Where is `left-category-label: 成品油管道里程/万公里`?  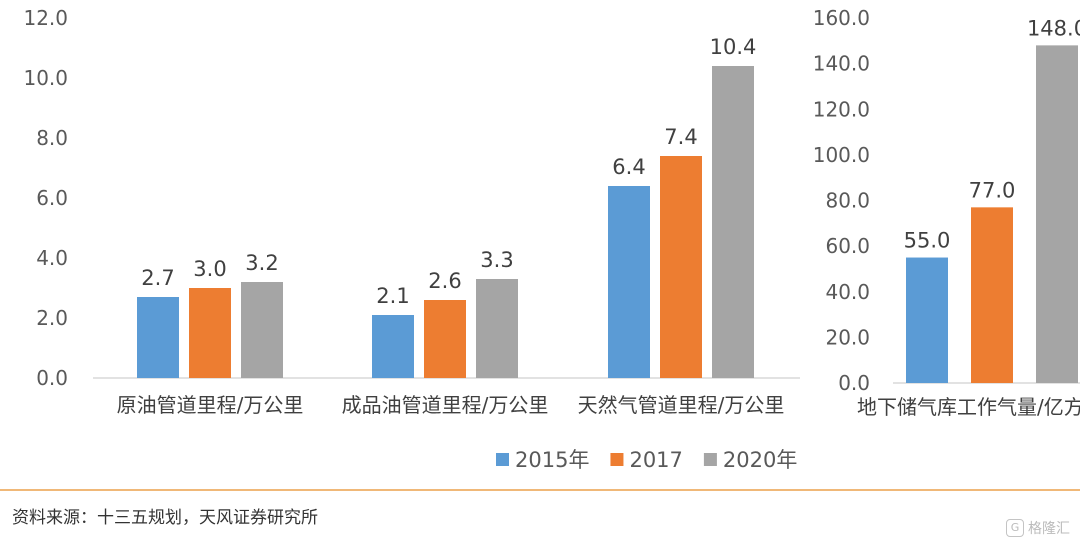
left-category-label: 成品油管道里程/万公里 is located at coordinates (445, 405).